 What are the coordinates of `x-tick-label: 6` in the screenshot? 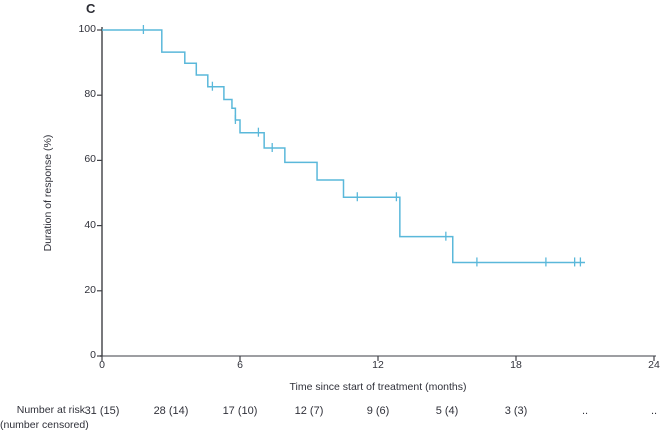 It's located at (240, 365).